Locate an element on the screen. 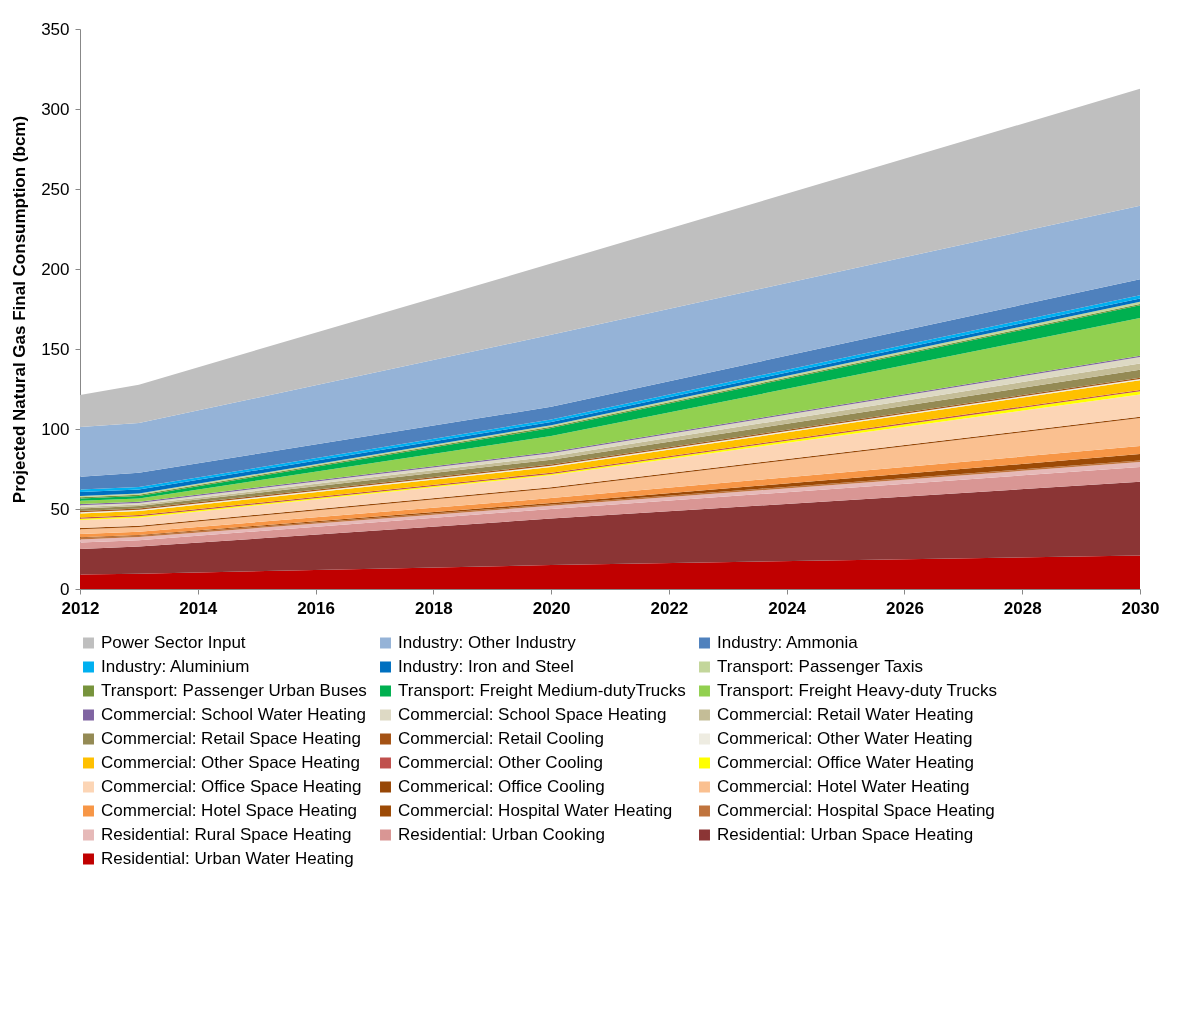 Image resolution: width=1193 pixels, height=1009 pixels. x-tick-label: 2030 is located at coordinates (1140, 608).